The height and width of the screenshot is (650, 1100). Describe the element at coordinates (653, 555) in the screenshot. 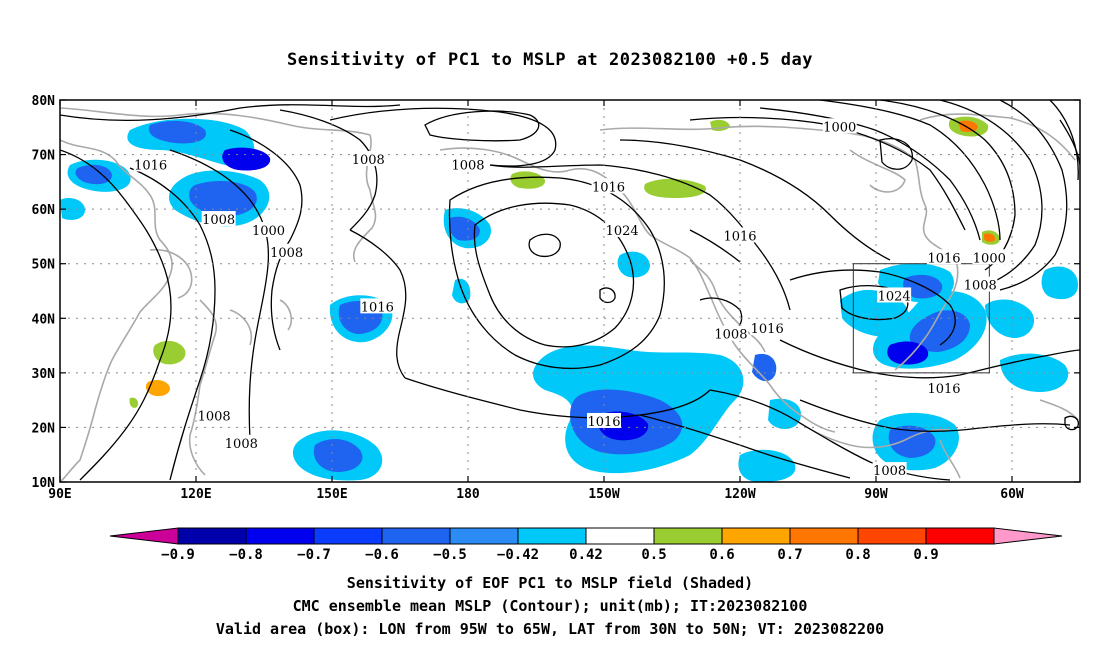

I see `colorbar-label: 0.5` at that location.